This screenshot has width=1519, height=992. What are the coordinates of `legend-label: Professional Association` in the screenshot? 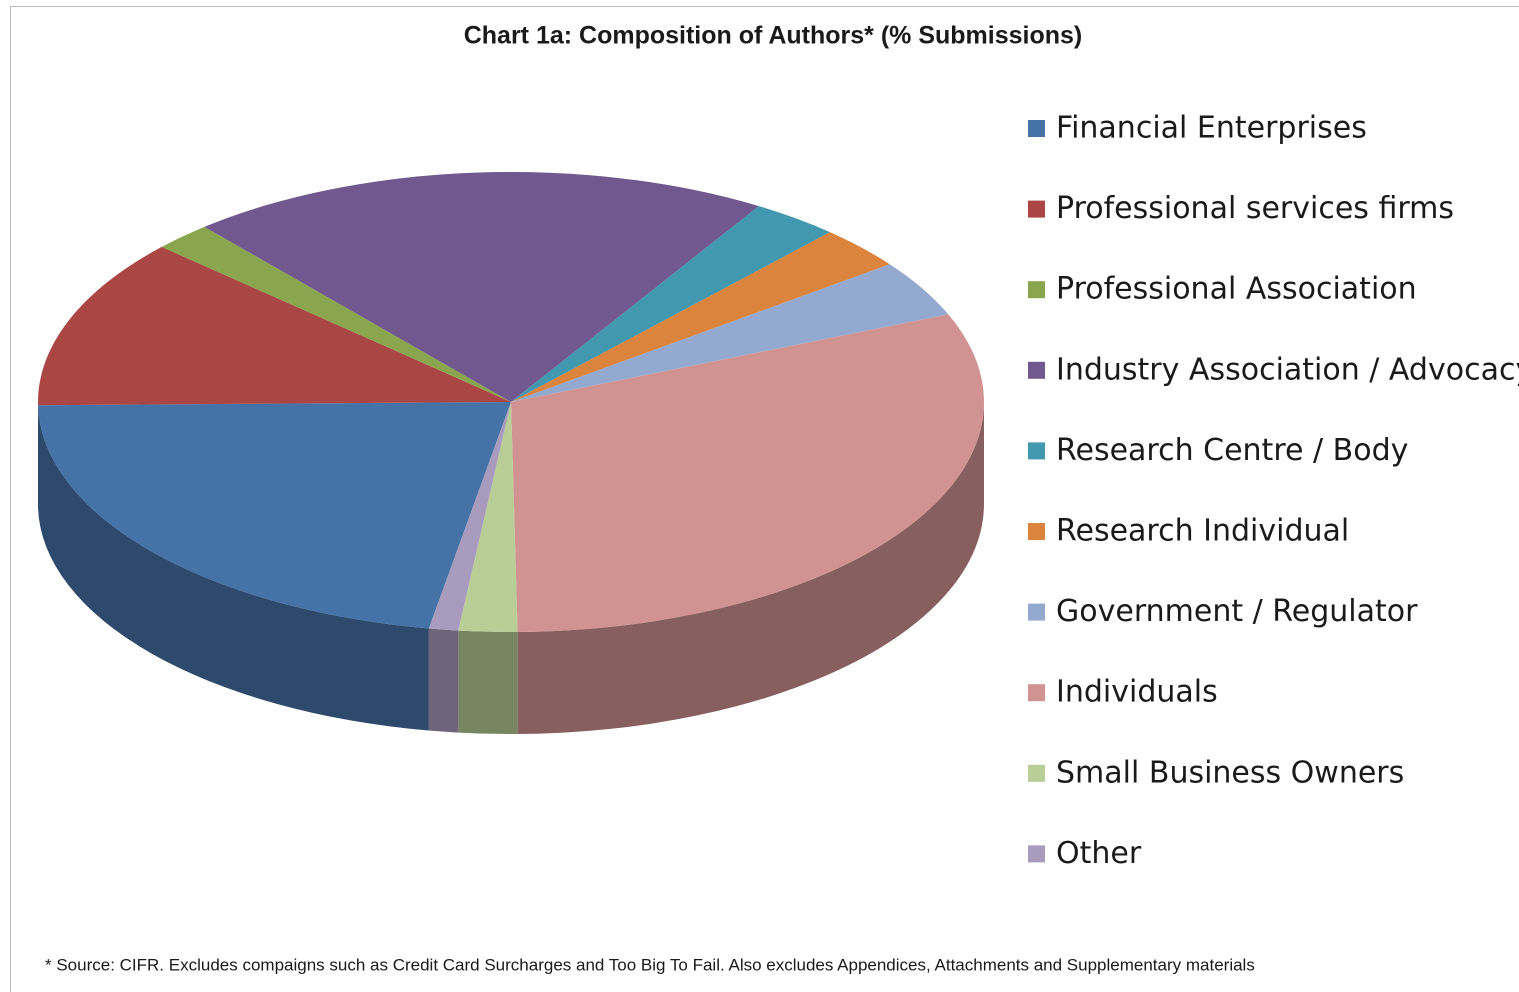 It's located at (1236, 289).